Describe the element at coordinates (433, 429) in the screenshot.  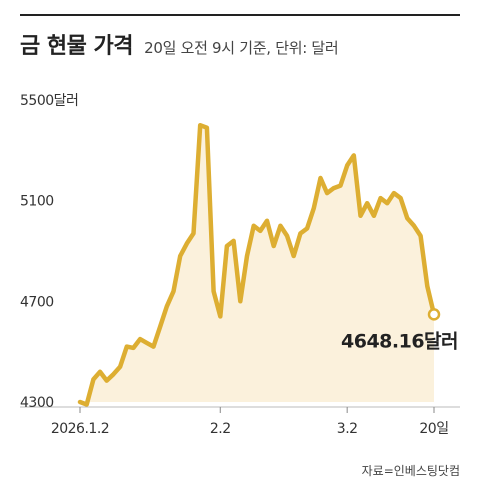
I see `x-tick-label: 20일` at that location.